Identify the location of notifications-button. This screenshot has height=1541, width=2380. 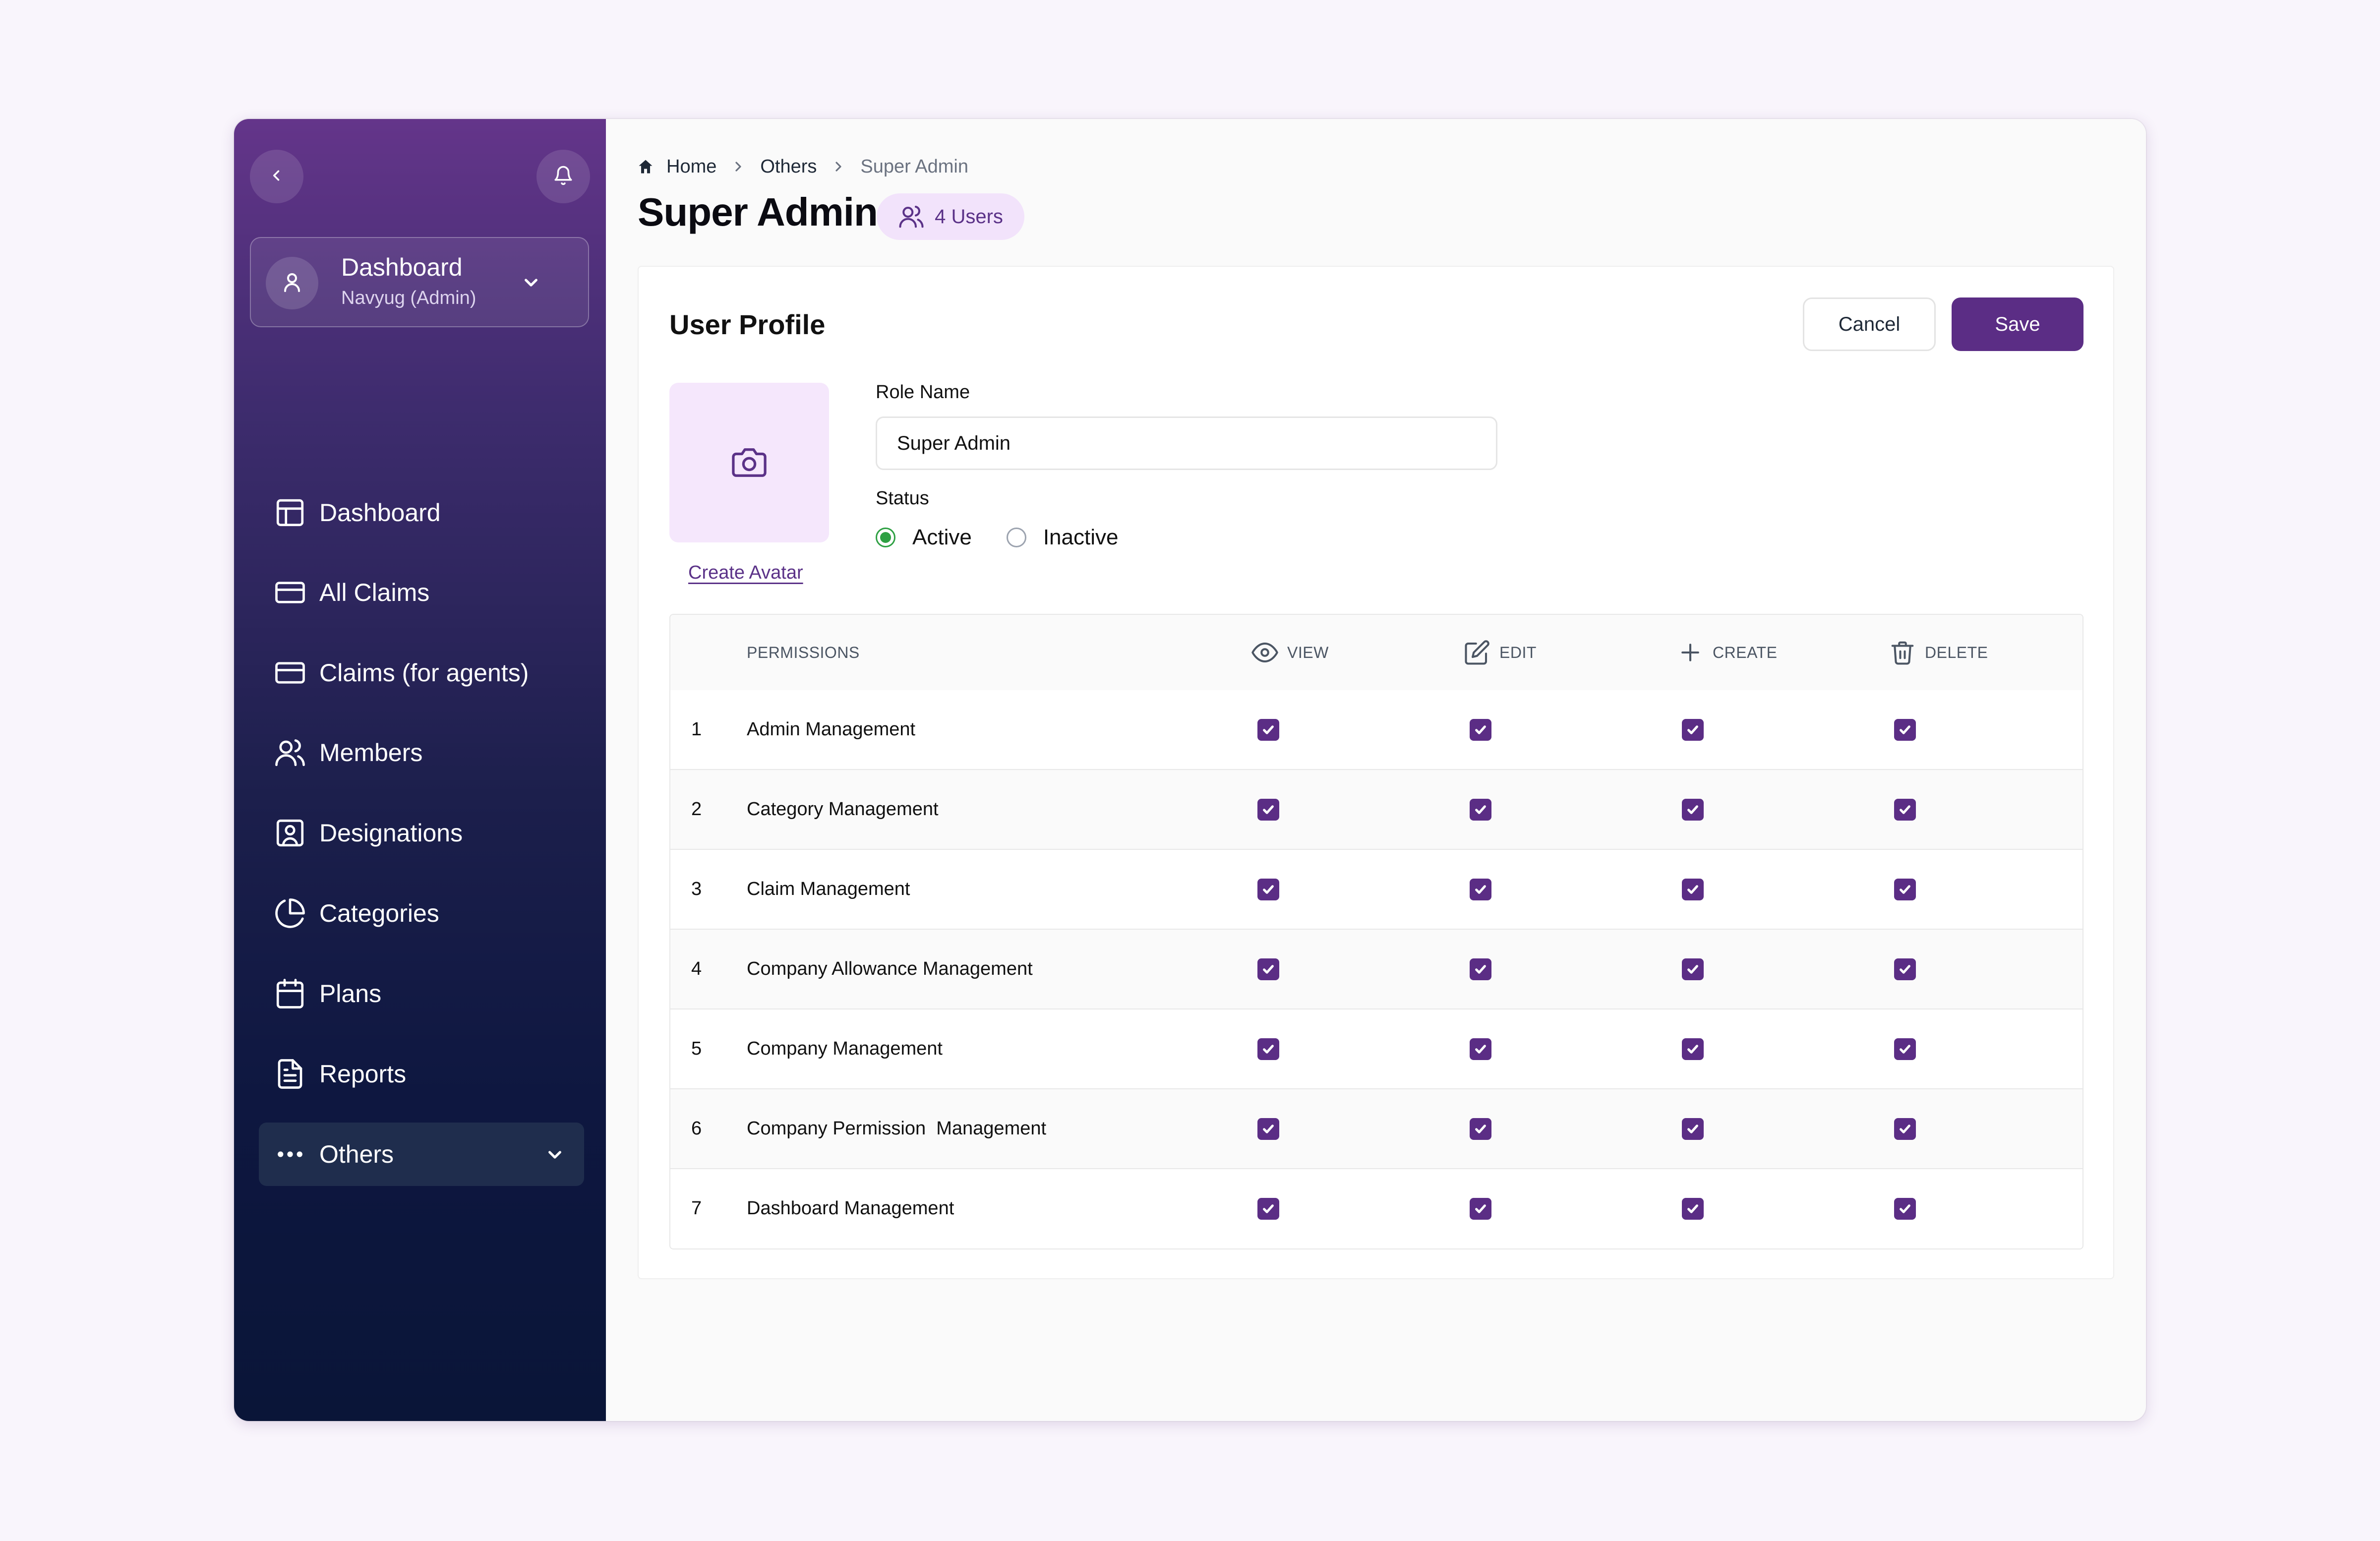
(563, 176).